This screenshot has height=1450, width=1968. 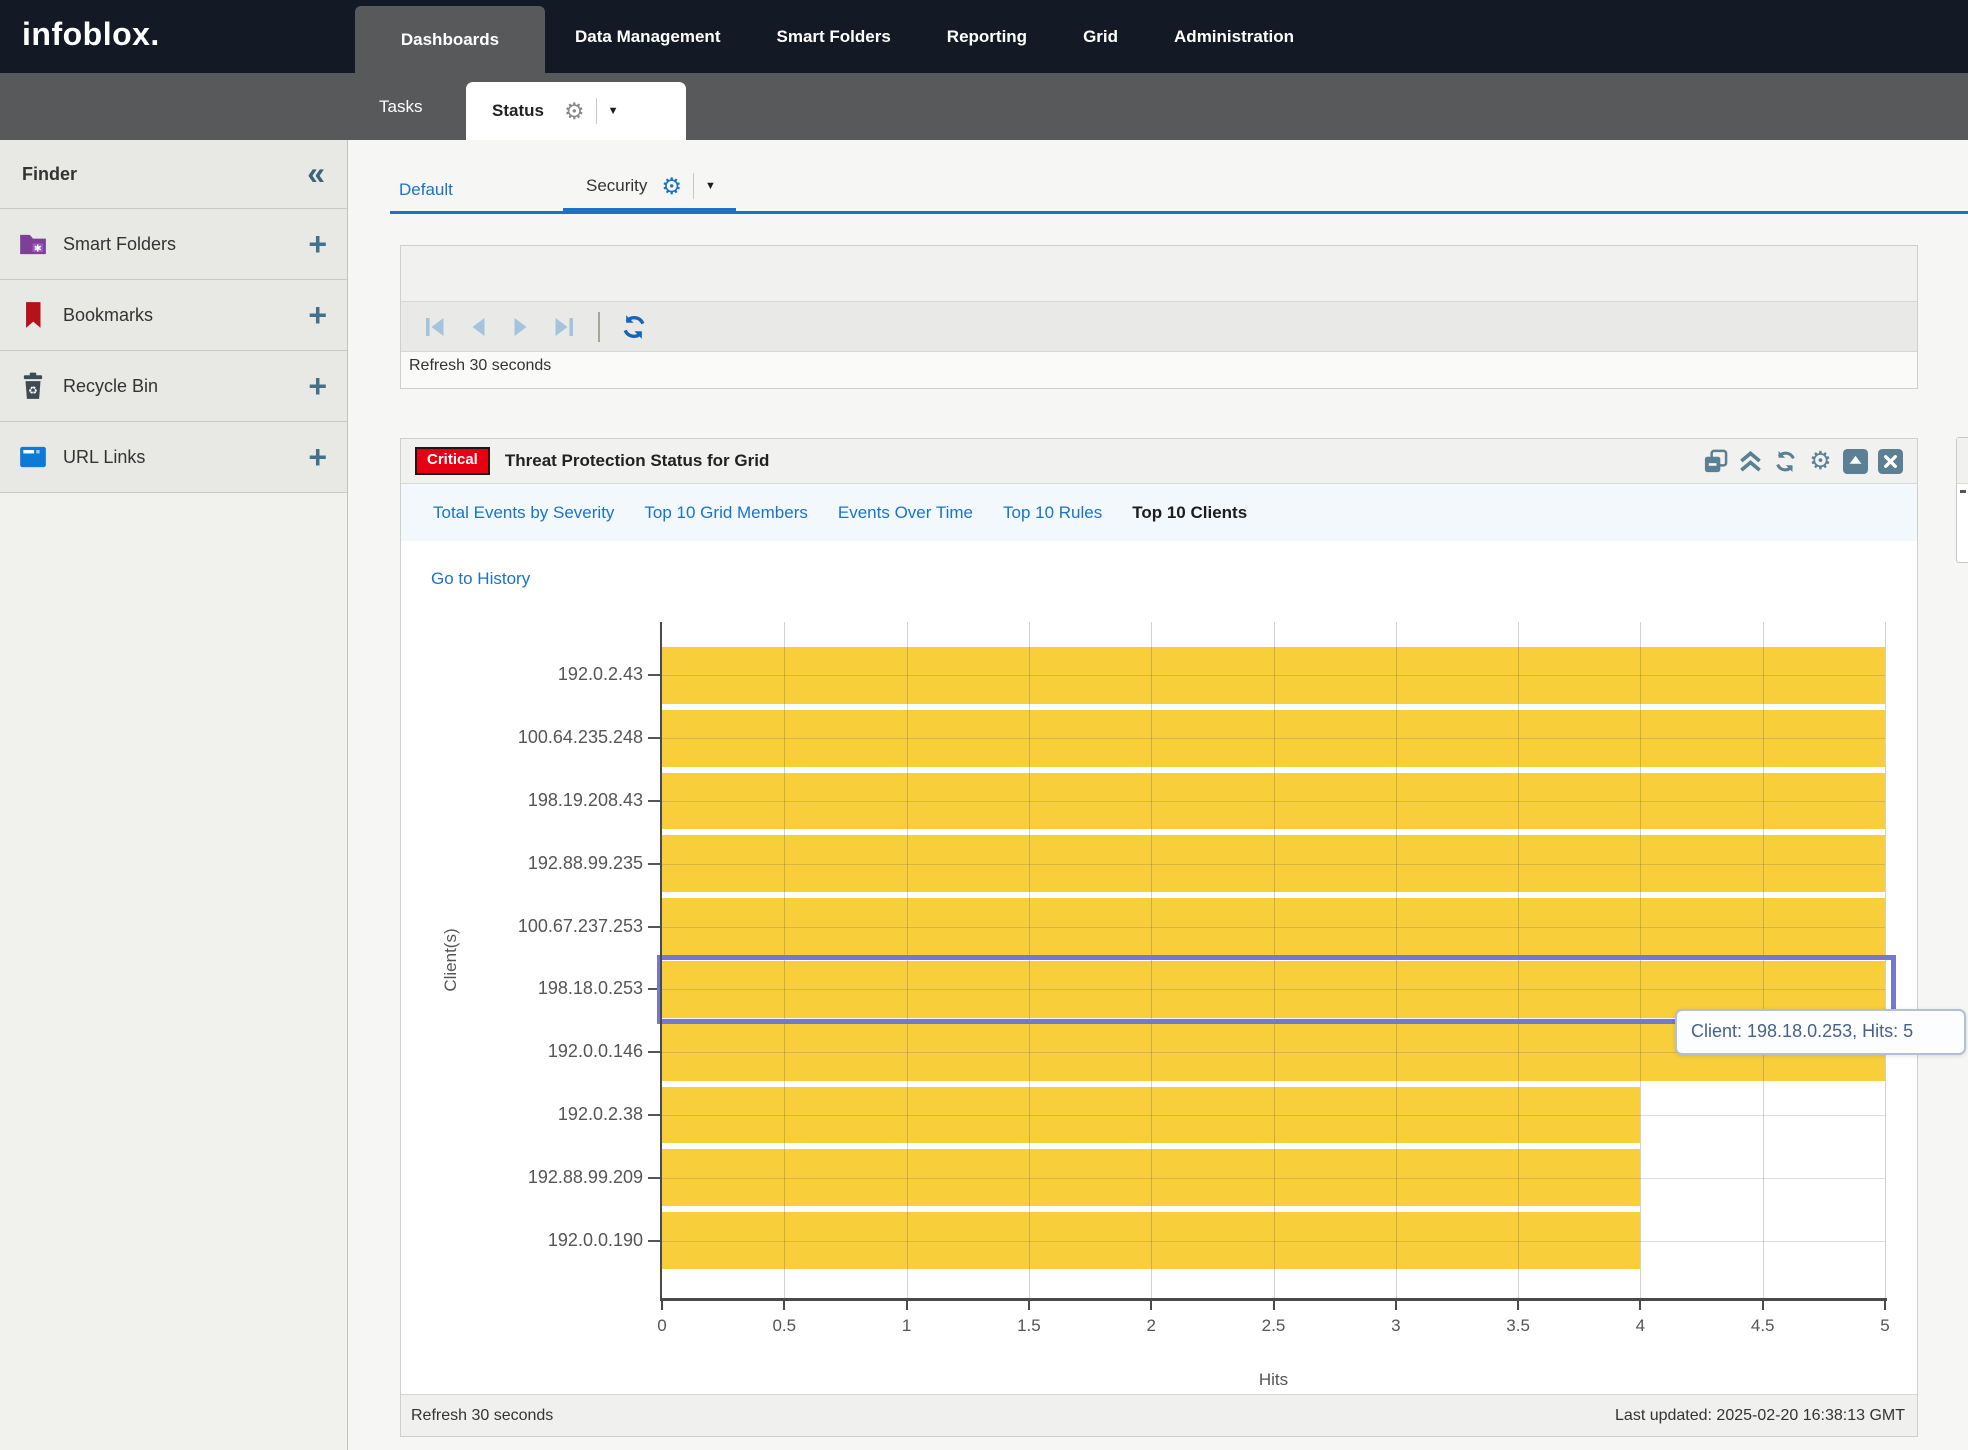 I want to click on x-tick-label: 1, so click(x=906, y=1325).